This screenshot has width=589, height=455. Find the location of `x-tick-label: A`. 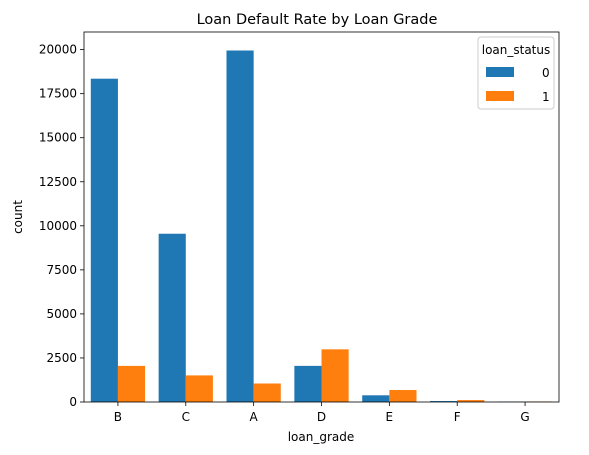

x-tick-label: A is located at coordinates (254, 417).